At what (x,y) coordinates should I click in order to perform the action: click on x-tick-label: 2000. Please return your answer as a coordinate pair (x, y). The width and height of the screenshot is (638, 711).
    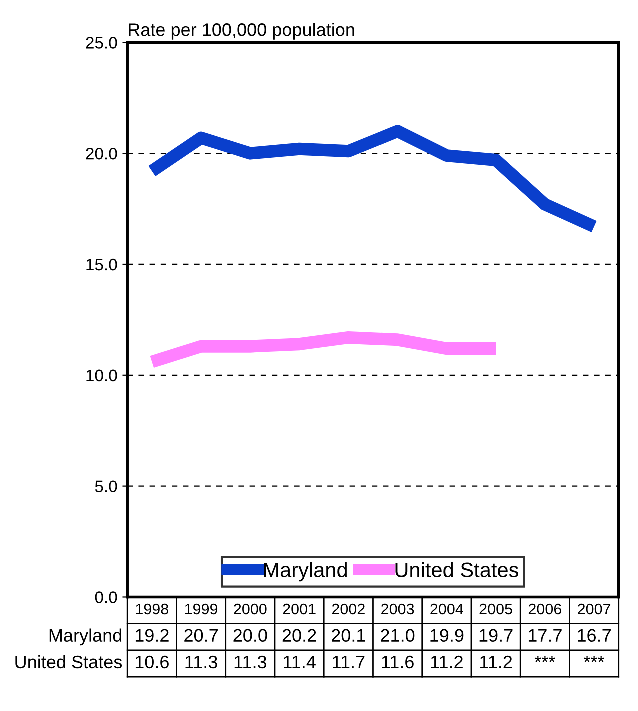
    Looking at the image, I should click on (250, 609).